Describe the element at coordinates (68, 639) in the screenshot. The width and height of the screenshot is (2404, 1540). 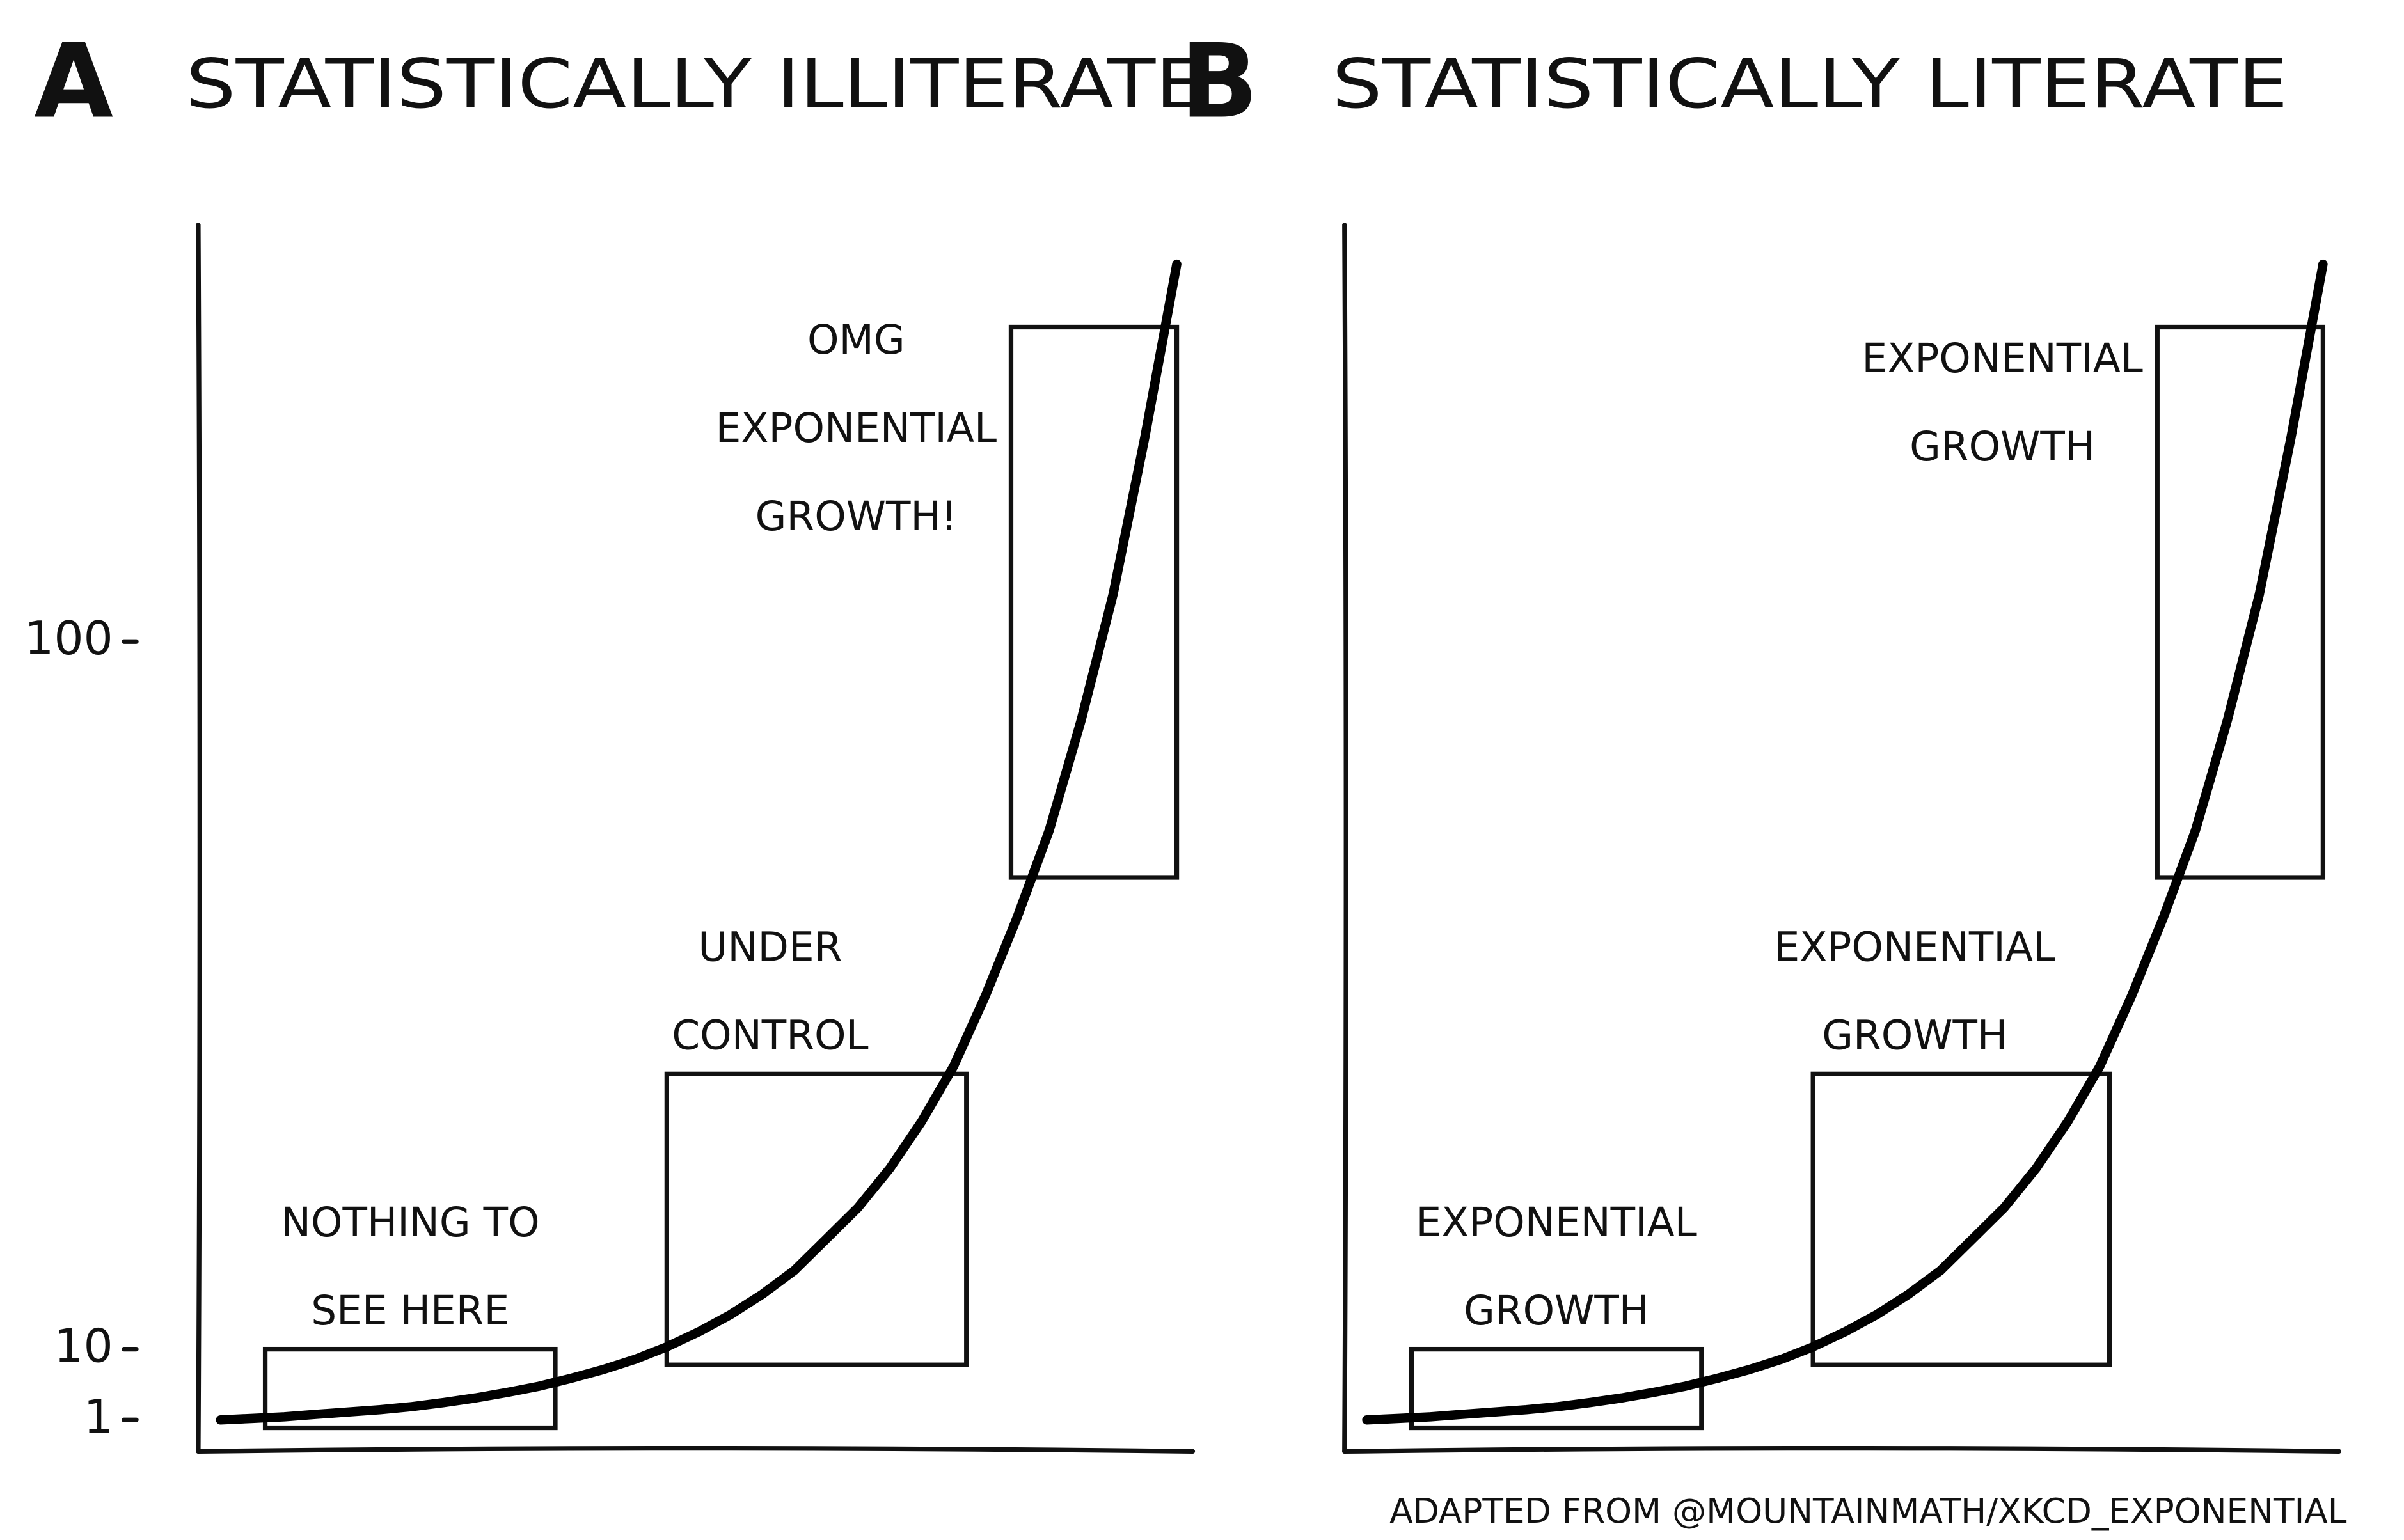
I see `y-tick-label: 100` at that location.